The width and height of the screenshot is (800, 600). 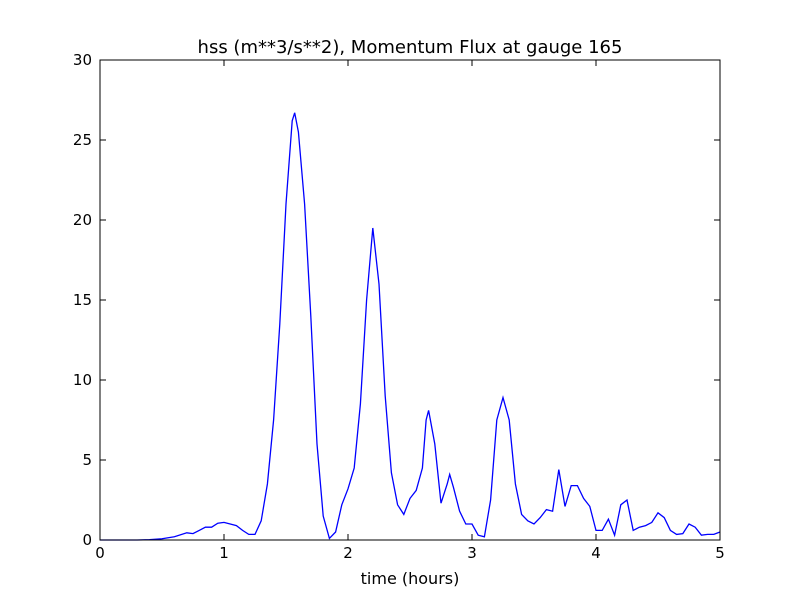 I want to click on x-tick-label: 4, so click(x=596, y=553).